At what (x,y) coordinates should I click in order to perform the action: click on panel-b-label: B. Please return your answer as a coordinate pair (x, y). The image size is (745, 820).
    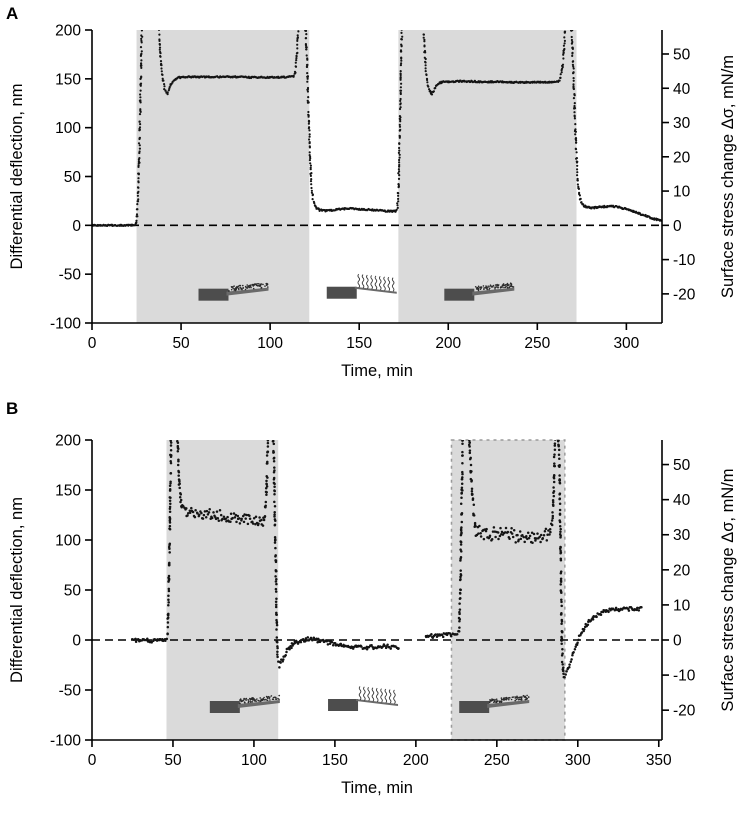
    Looking at the image, I should click on (12, 408).